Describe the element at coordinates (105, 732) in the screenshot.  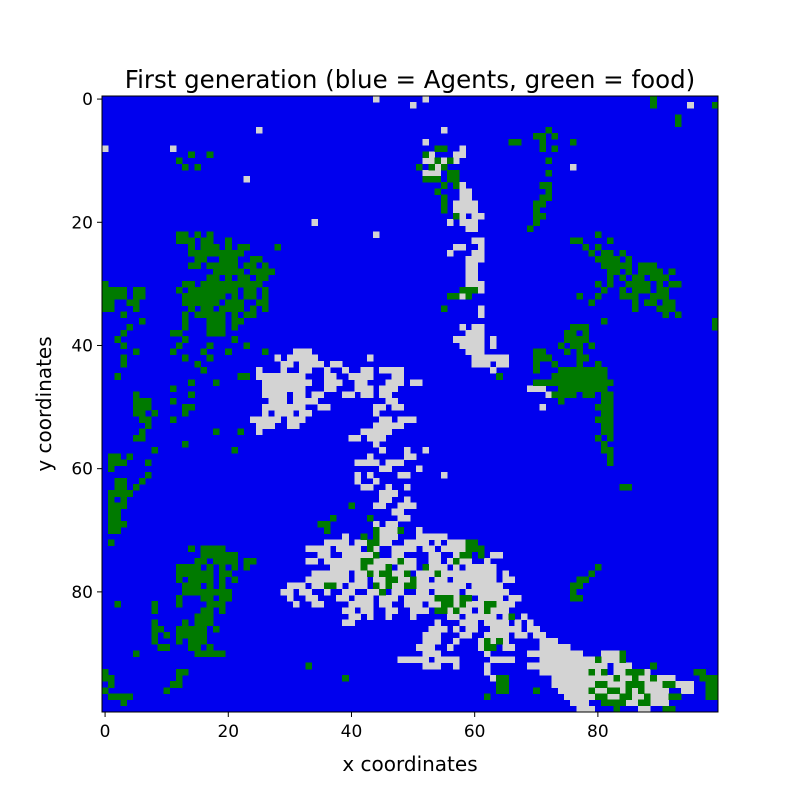
I see `x-tick-label: 0` at that location.